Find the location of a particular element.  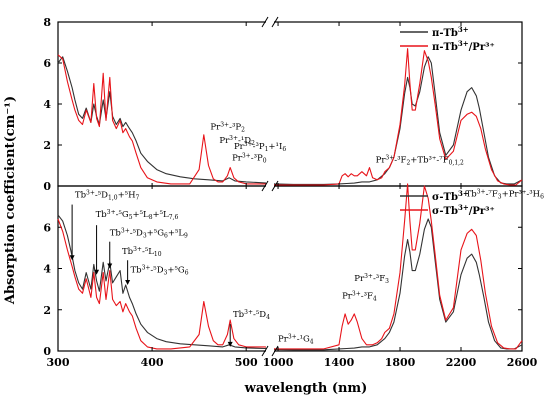

peak-annotation: Pr3+-³F2+Tb³⁺-⁷F0,1,2 is located at coordinates (420, 160).